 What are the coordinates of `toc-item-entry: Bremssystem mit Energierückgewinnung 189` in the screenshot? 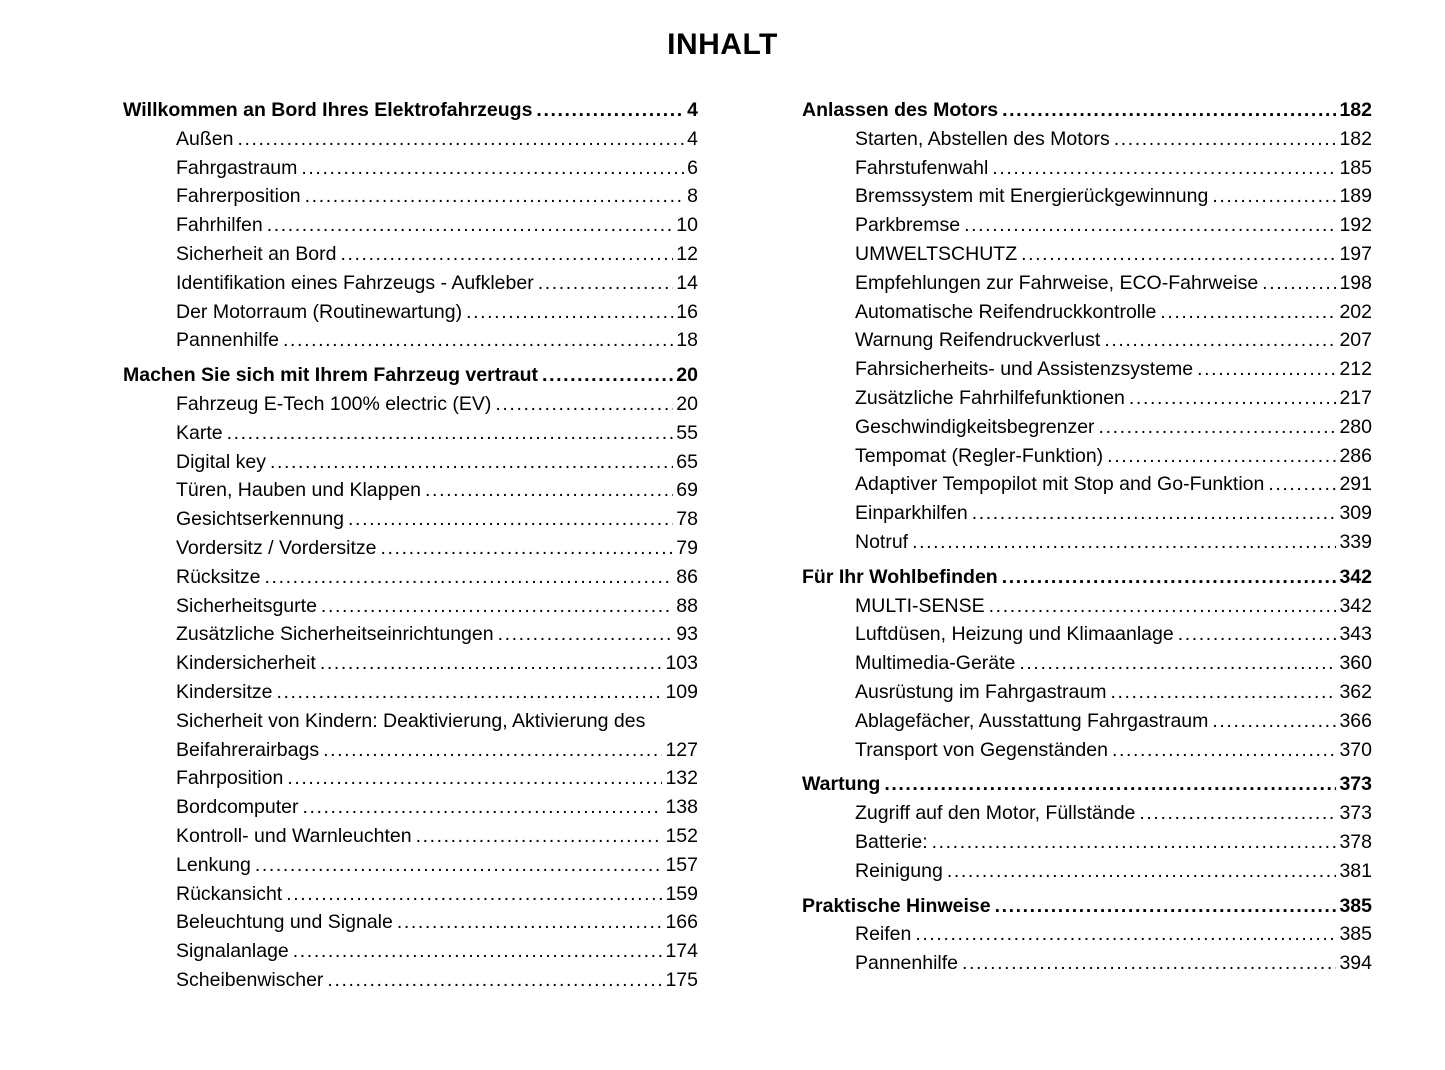 It's located at (1087, 196).